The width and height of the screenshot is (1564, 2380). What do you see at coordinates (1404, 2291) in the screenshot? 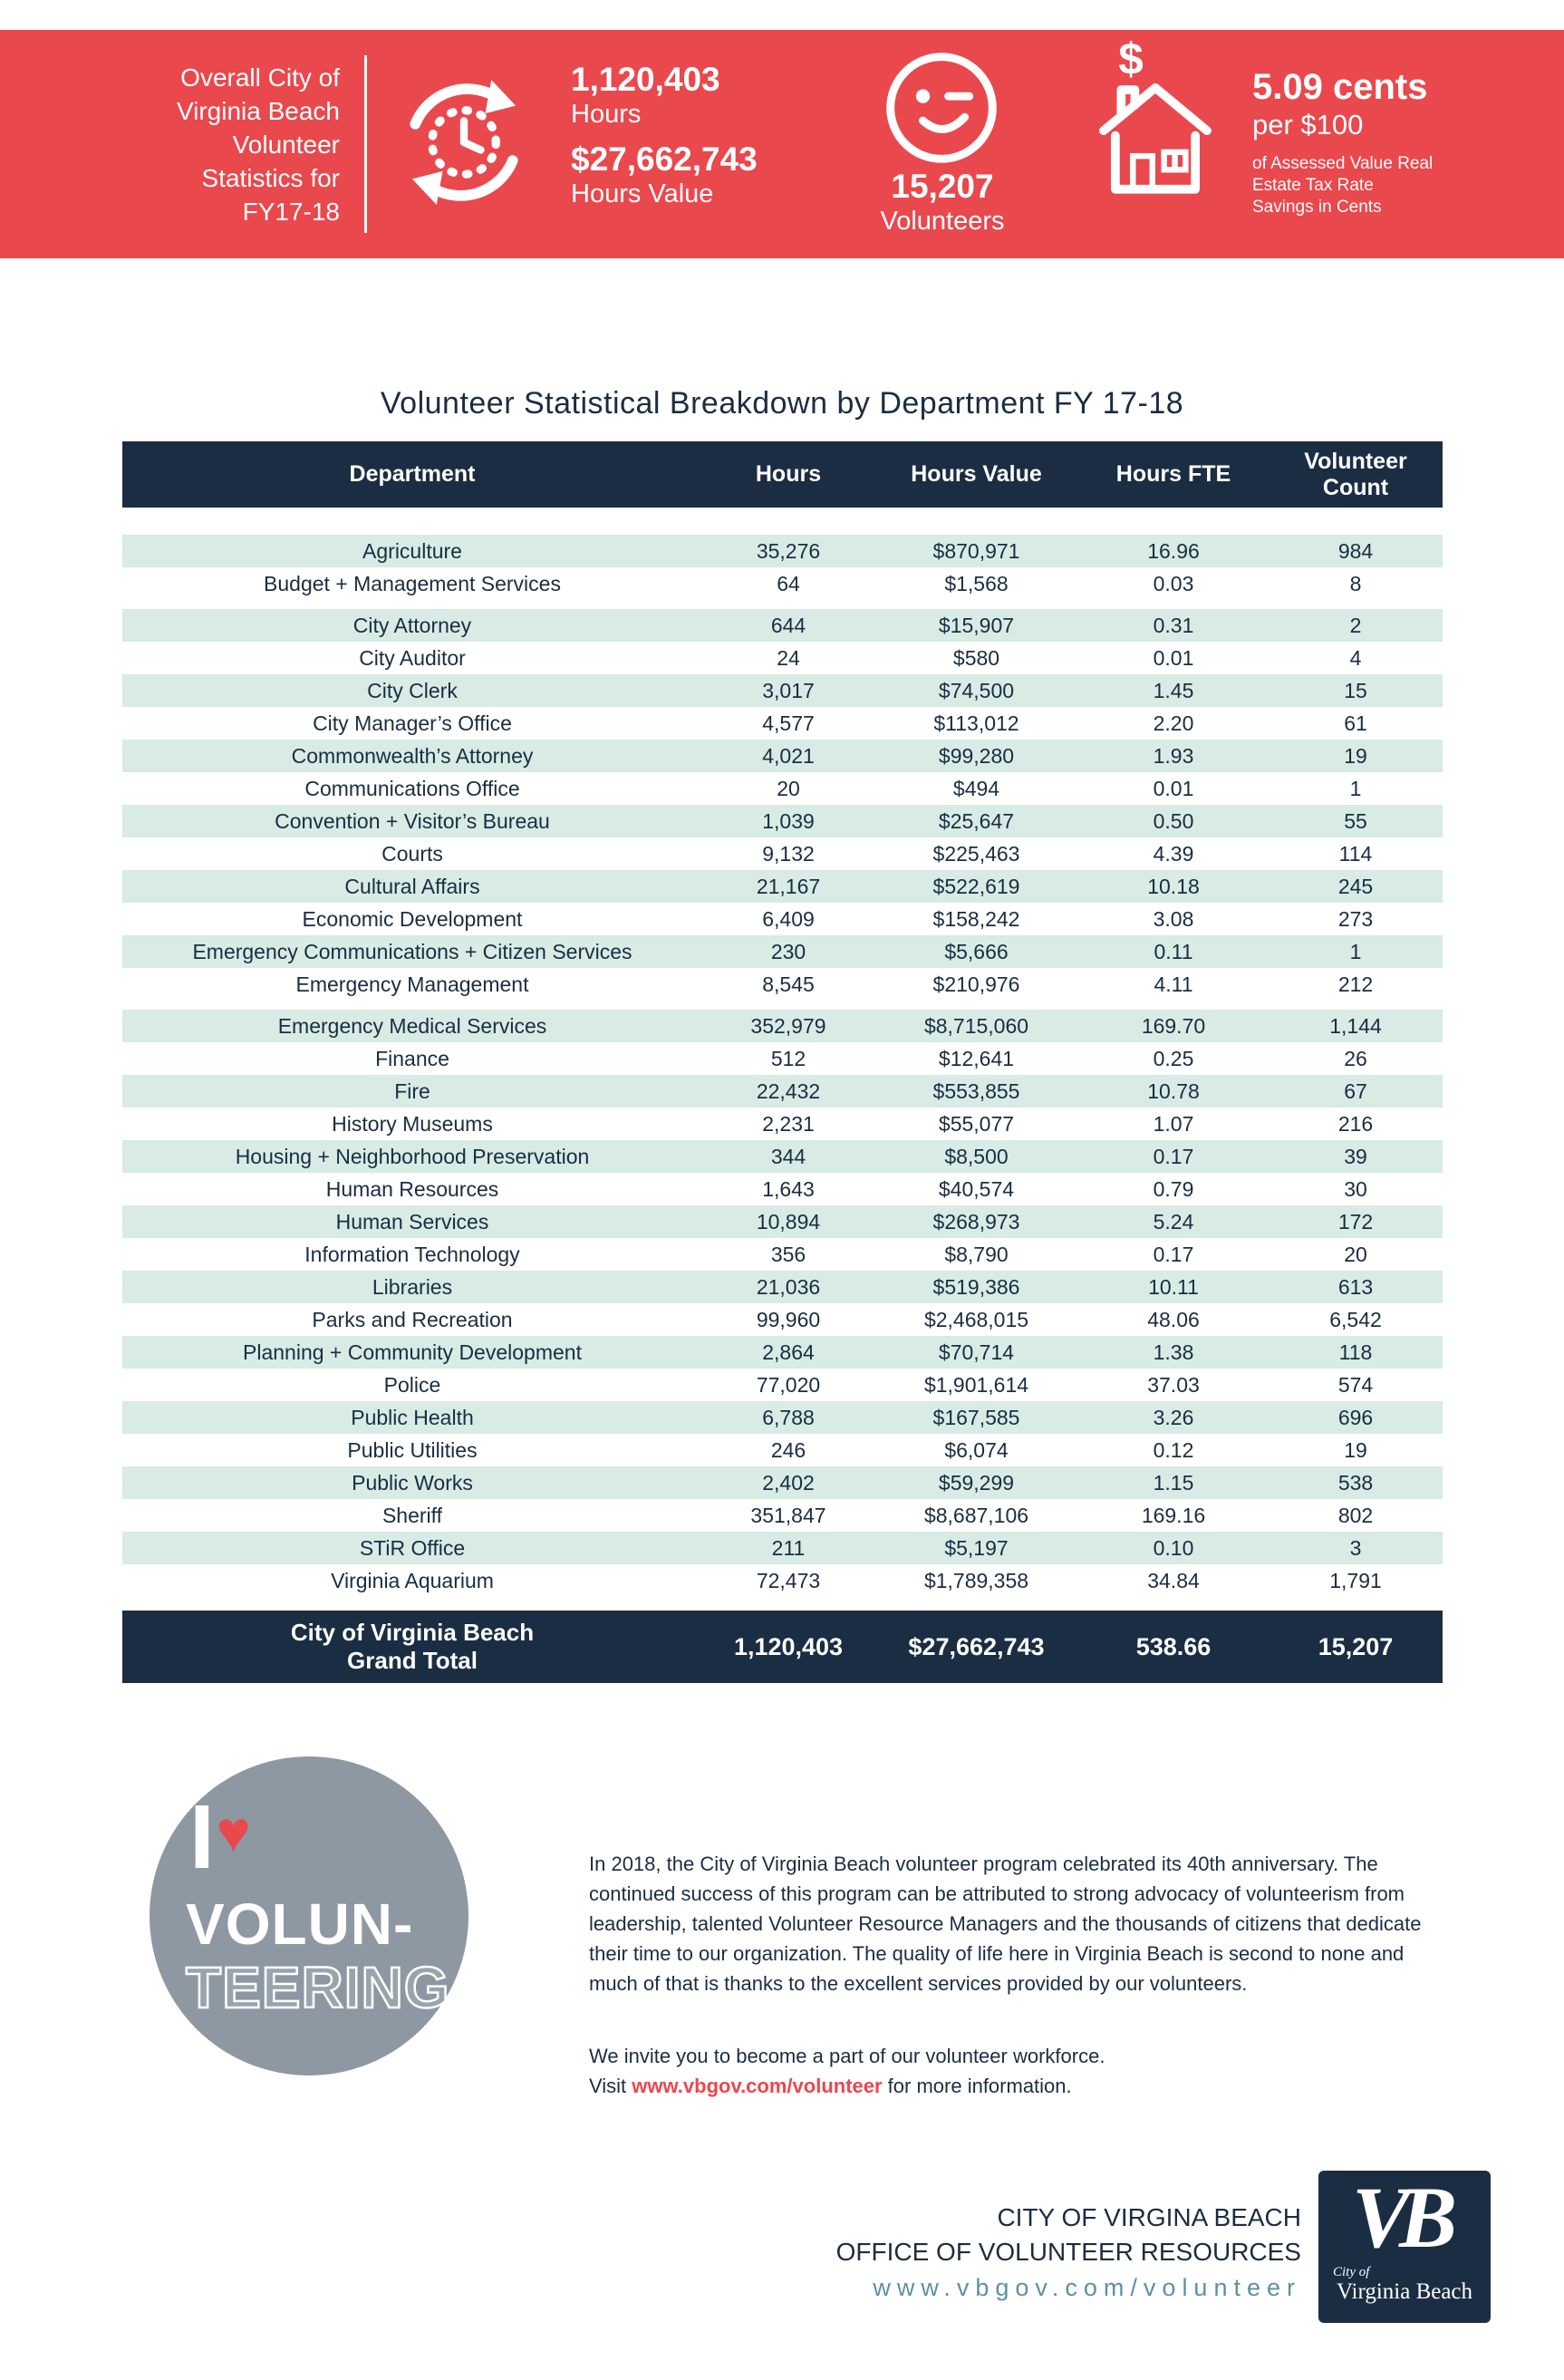
I see `logo-name: Virginia Beach` at bounding box center [1404, 2291].